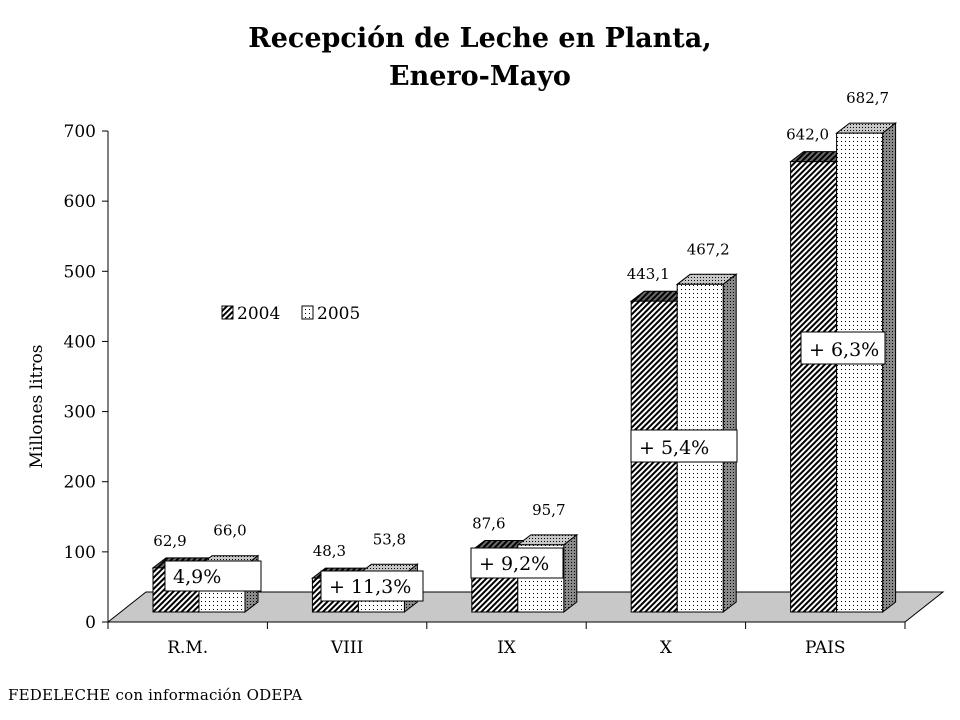  What do you see at coordinates (90, 623) in the screenshot?
I see `y-tick-label: 0` at bounding box center [90, 623].